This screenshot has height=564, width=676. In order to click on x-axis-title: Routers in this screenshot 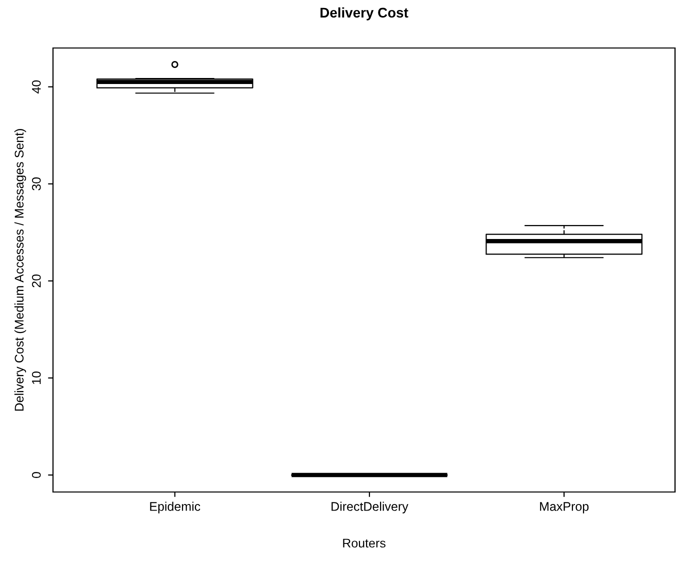, I will do `click(364, 543)`.